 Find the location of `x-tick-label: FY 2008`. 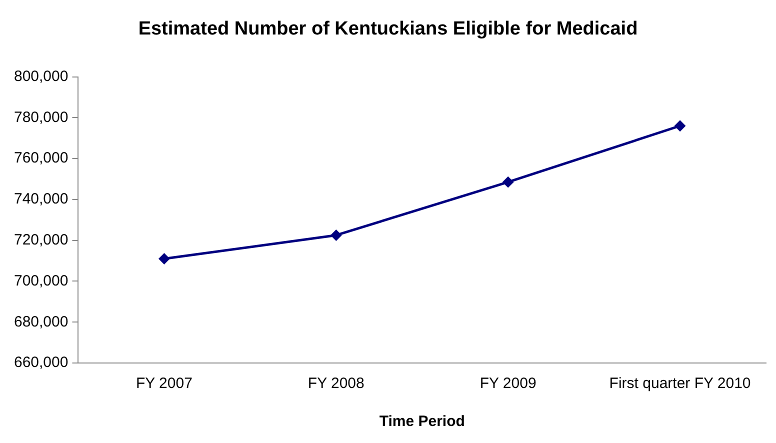

x-tick-label: FY 2008 is located at coordinates (336, 383).